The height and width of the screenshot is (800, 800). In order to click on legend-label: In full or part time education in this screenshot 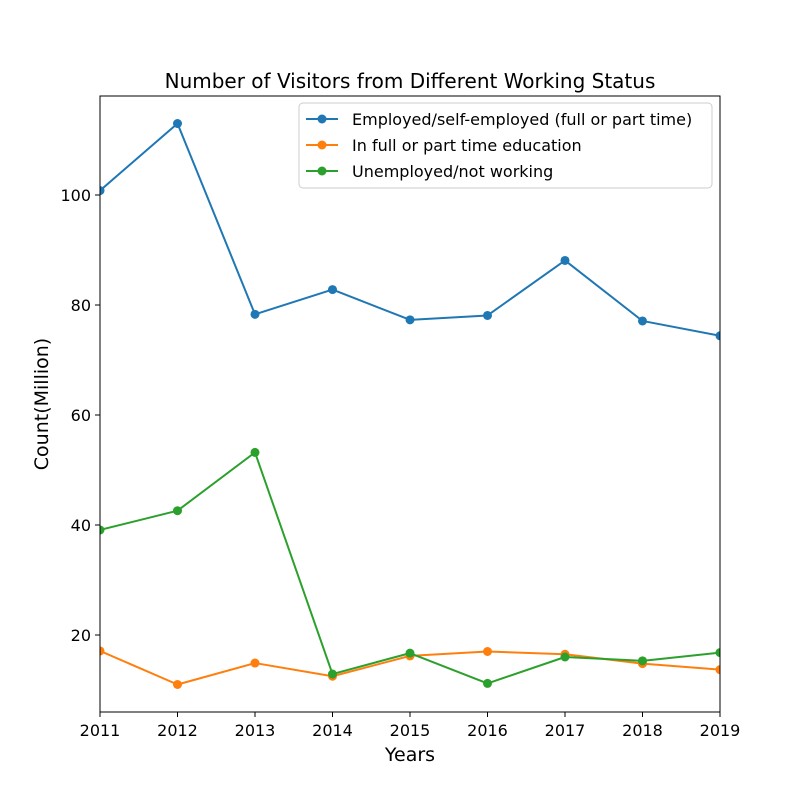, I will do `click(467, 145)`.